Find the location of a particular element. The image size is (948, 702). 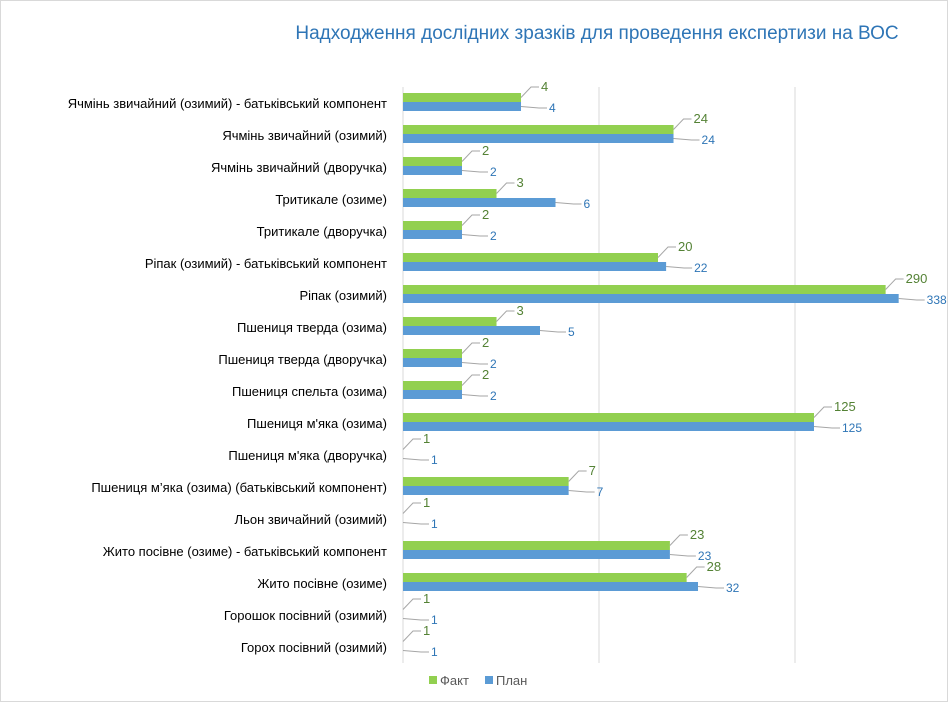

legend-label: Факт is located at coordinates (454, 680).